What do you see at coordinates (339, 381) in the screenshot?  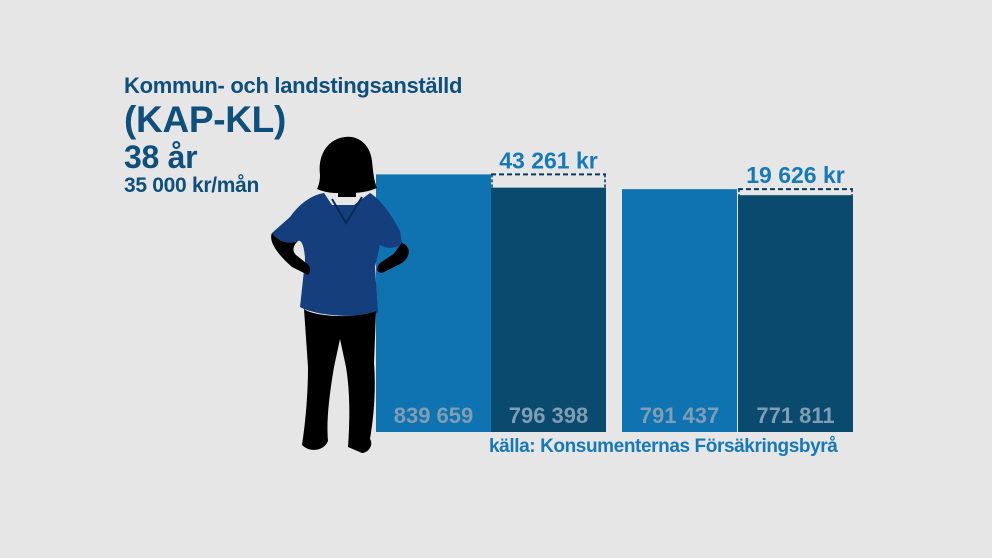 I see `silhouette-legs` at bounding box center [339, 381].